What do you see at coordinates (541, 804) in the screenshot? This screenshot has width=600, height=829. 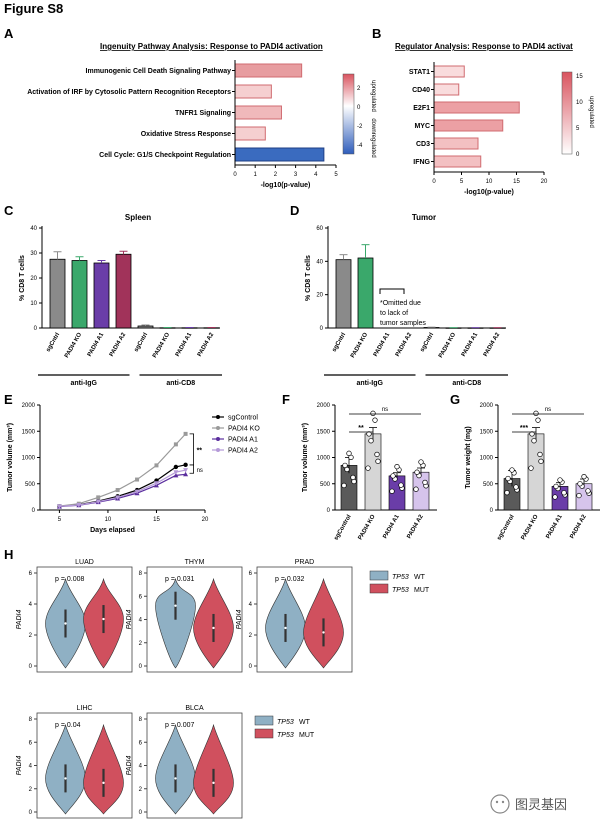 I see `watermark-text: 图灵基因` at bounding box center [541, 804].